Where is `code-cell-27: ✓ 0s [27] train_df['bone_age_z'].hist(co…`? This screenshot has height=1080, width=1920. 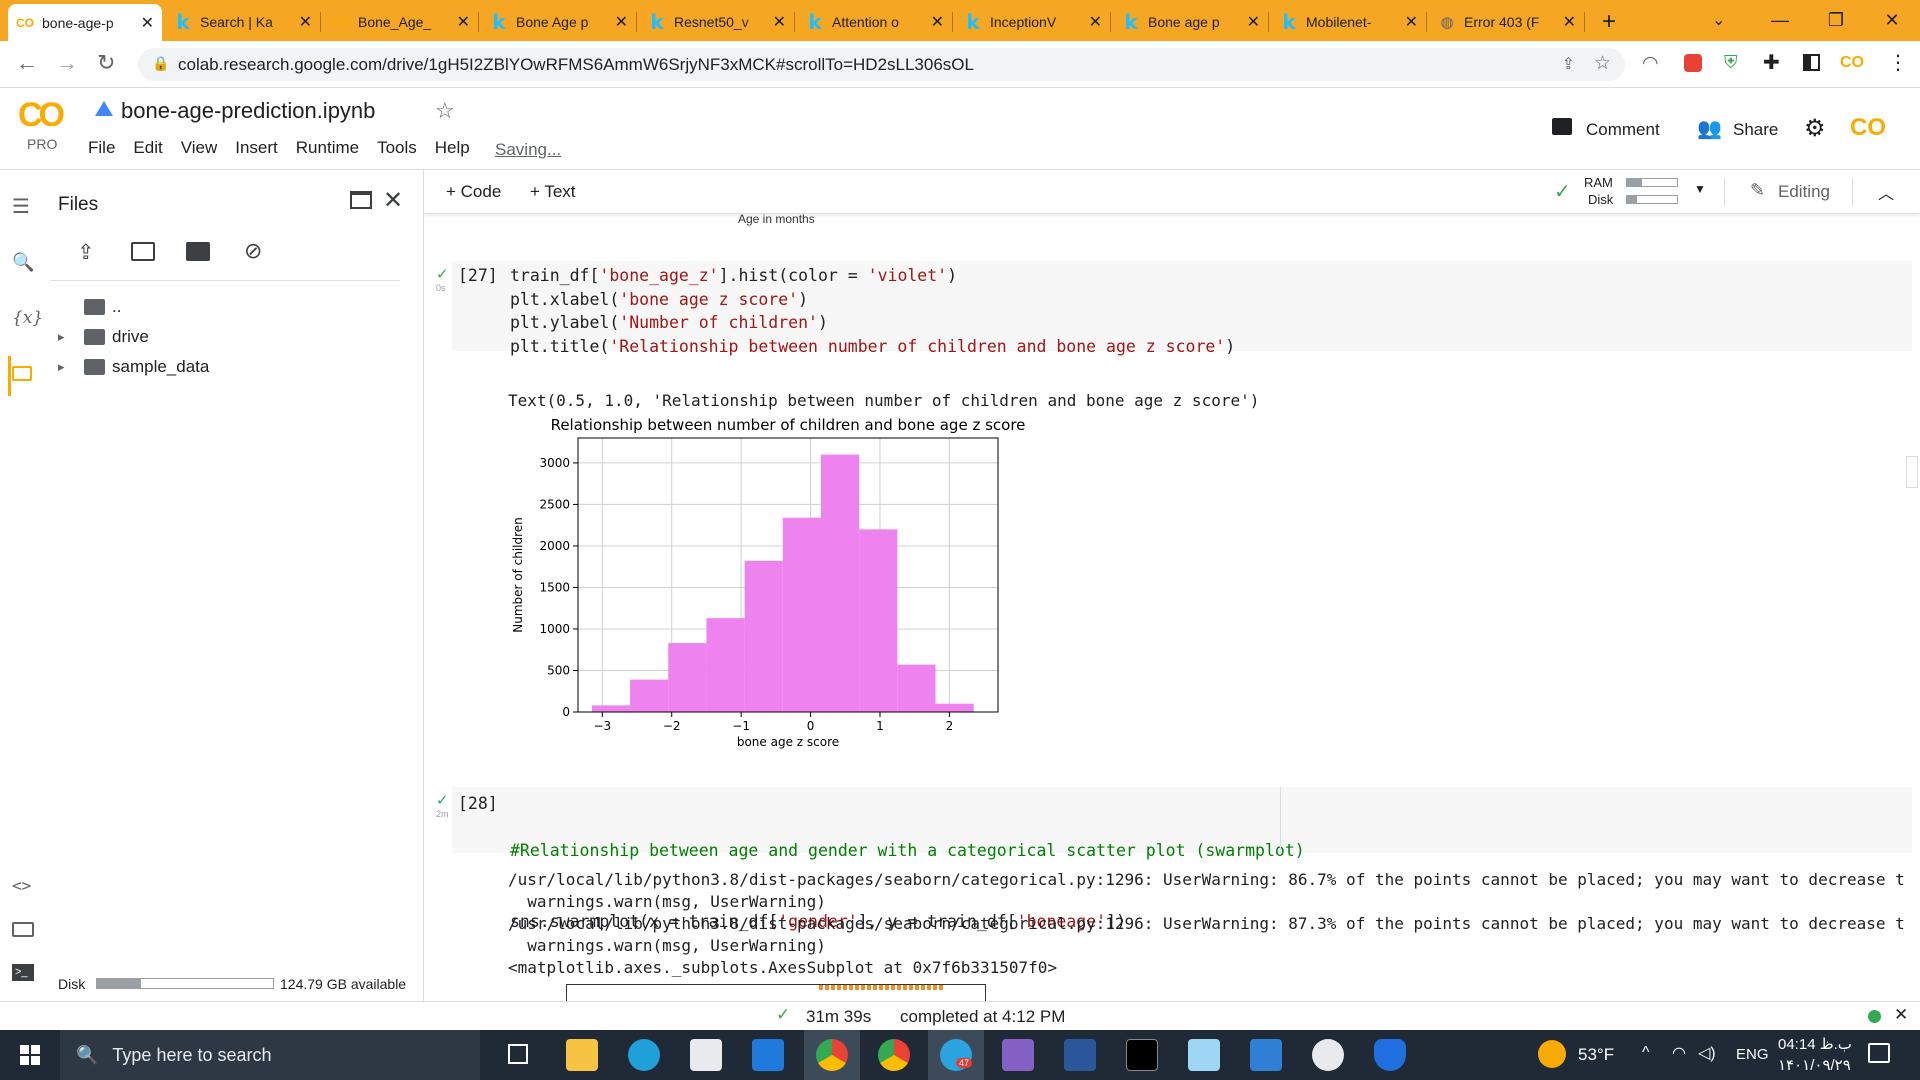
code-cell-27: ✓ 0s [27] train_df['bone_age_z'].hist(co… is located at coordinates (1174, 308).